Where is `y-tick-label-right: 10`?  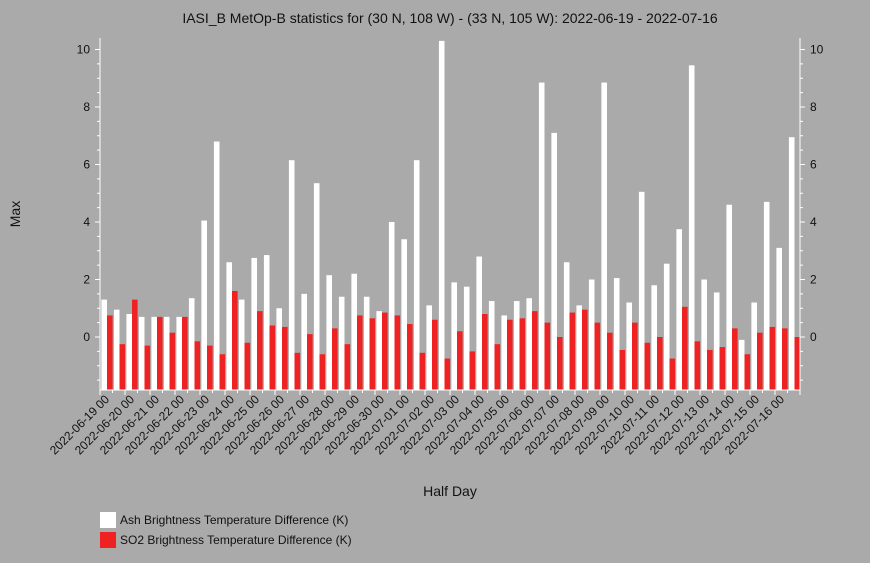 y-tick-label-right: 10 is located at coordinates (817, 50).